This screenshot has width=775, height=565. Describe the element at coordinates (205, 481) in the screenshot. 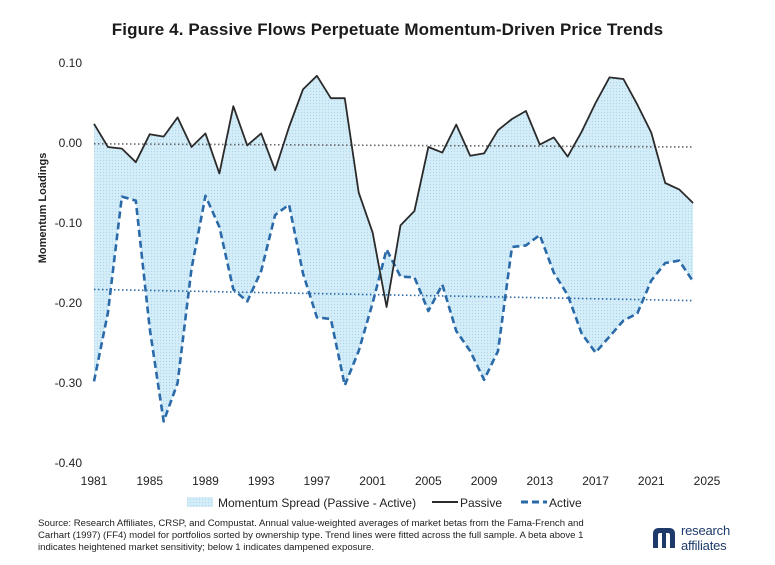

I see `x-tick-label: 1989` at that location.